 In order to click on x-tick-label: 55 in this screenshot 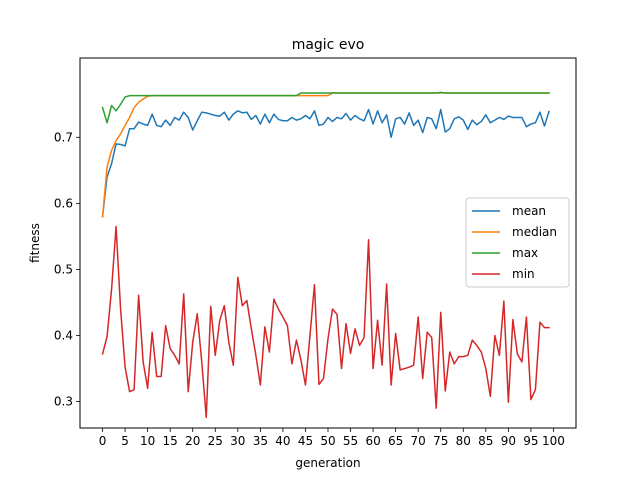, I will do `click(350, 441)`.